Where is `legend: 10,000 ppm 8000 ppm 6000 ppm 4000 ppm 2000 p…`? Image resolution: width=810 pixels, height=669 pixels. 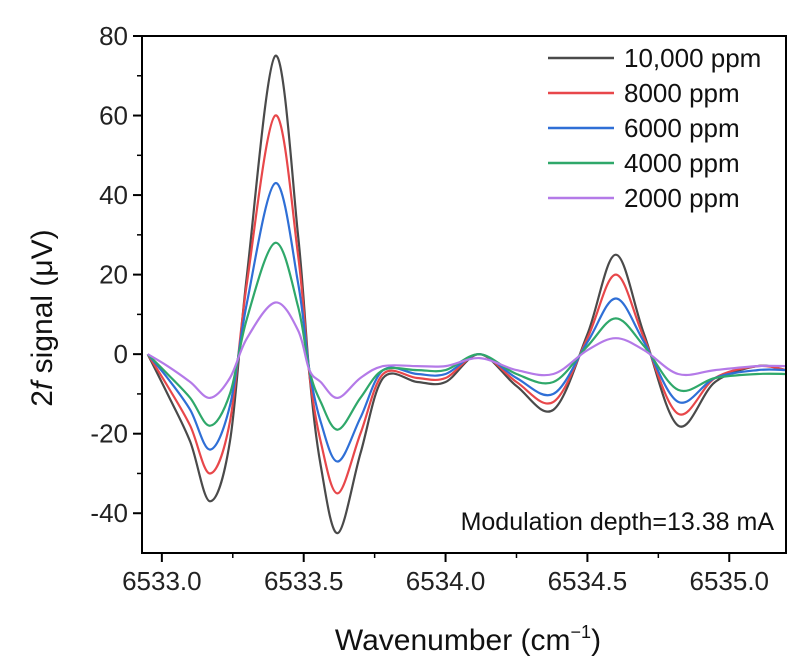 legend: 10,000 ppm 8000 ppm 6000 ppm 4000 ppm 2000 p… is located at coordinates (654, 128).